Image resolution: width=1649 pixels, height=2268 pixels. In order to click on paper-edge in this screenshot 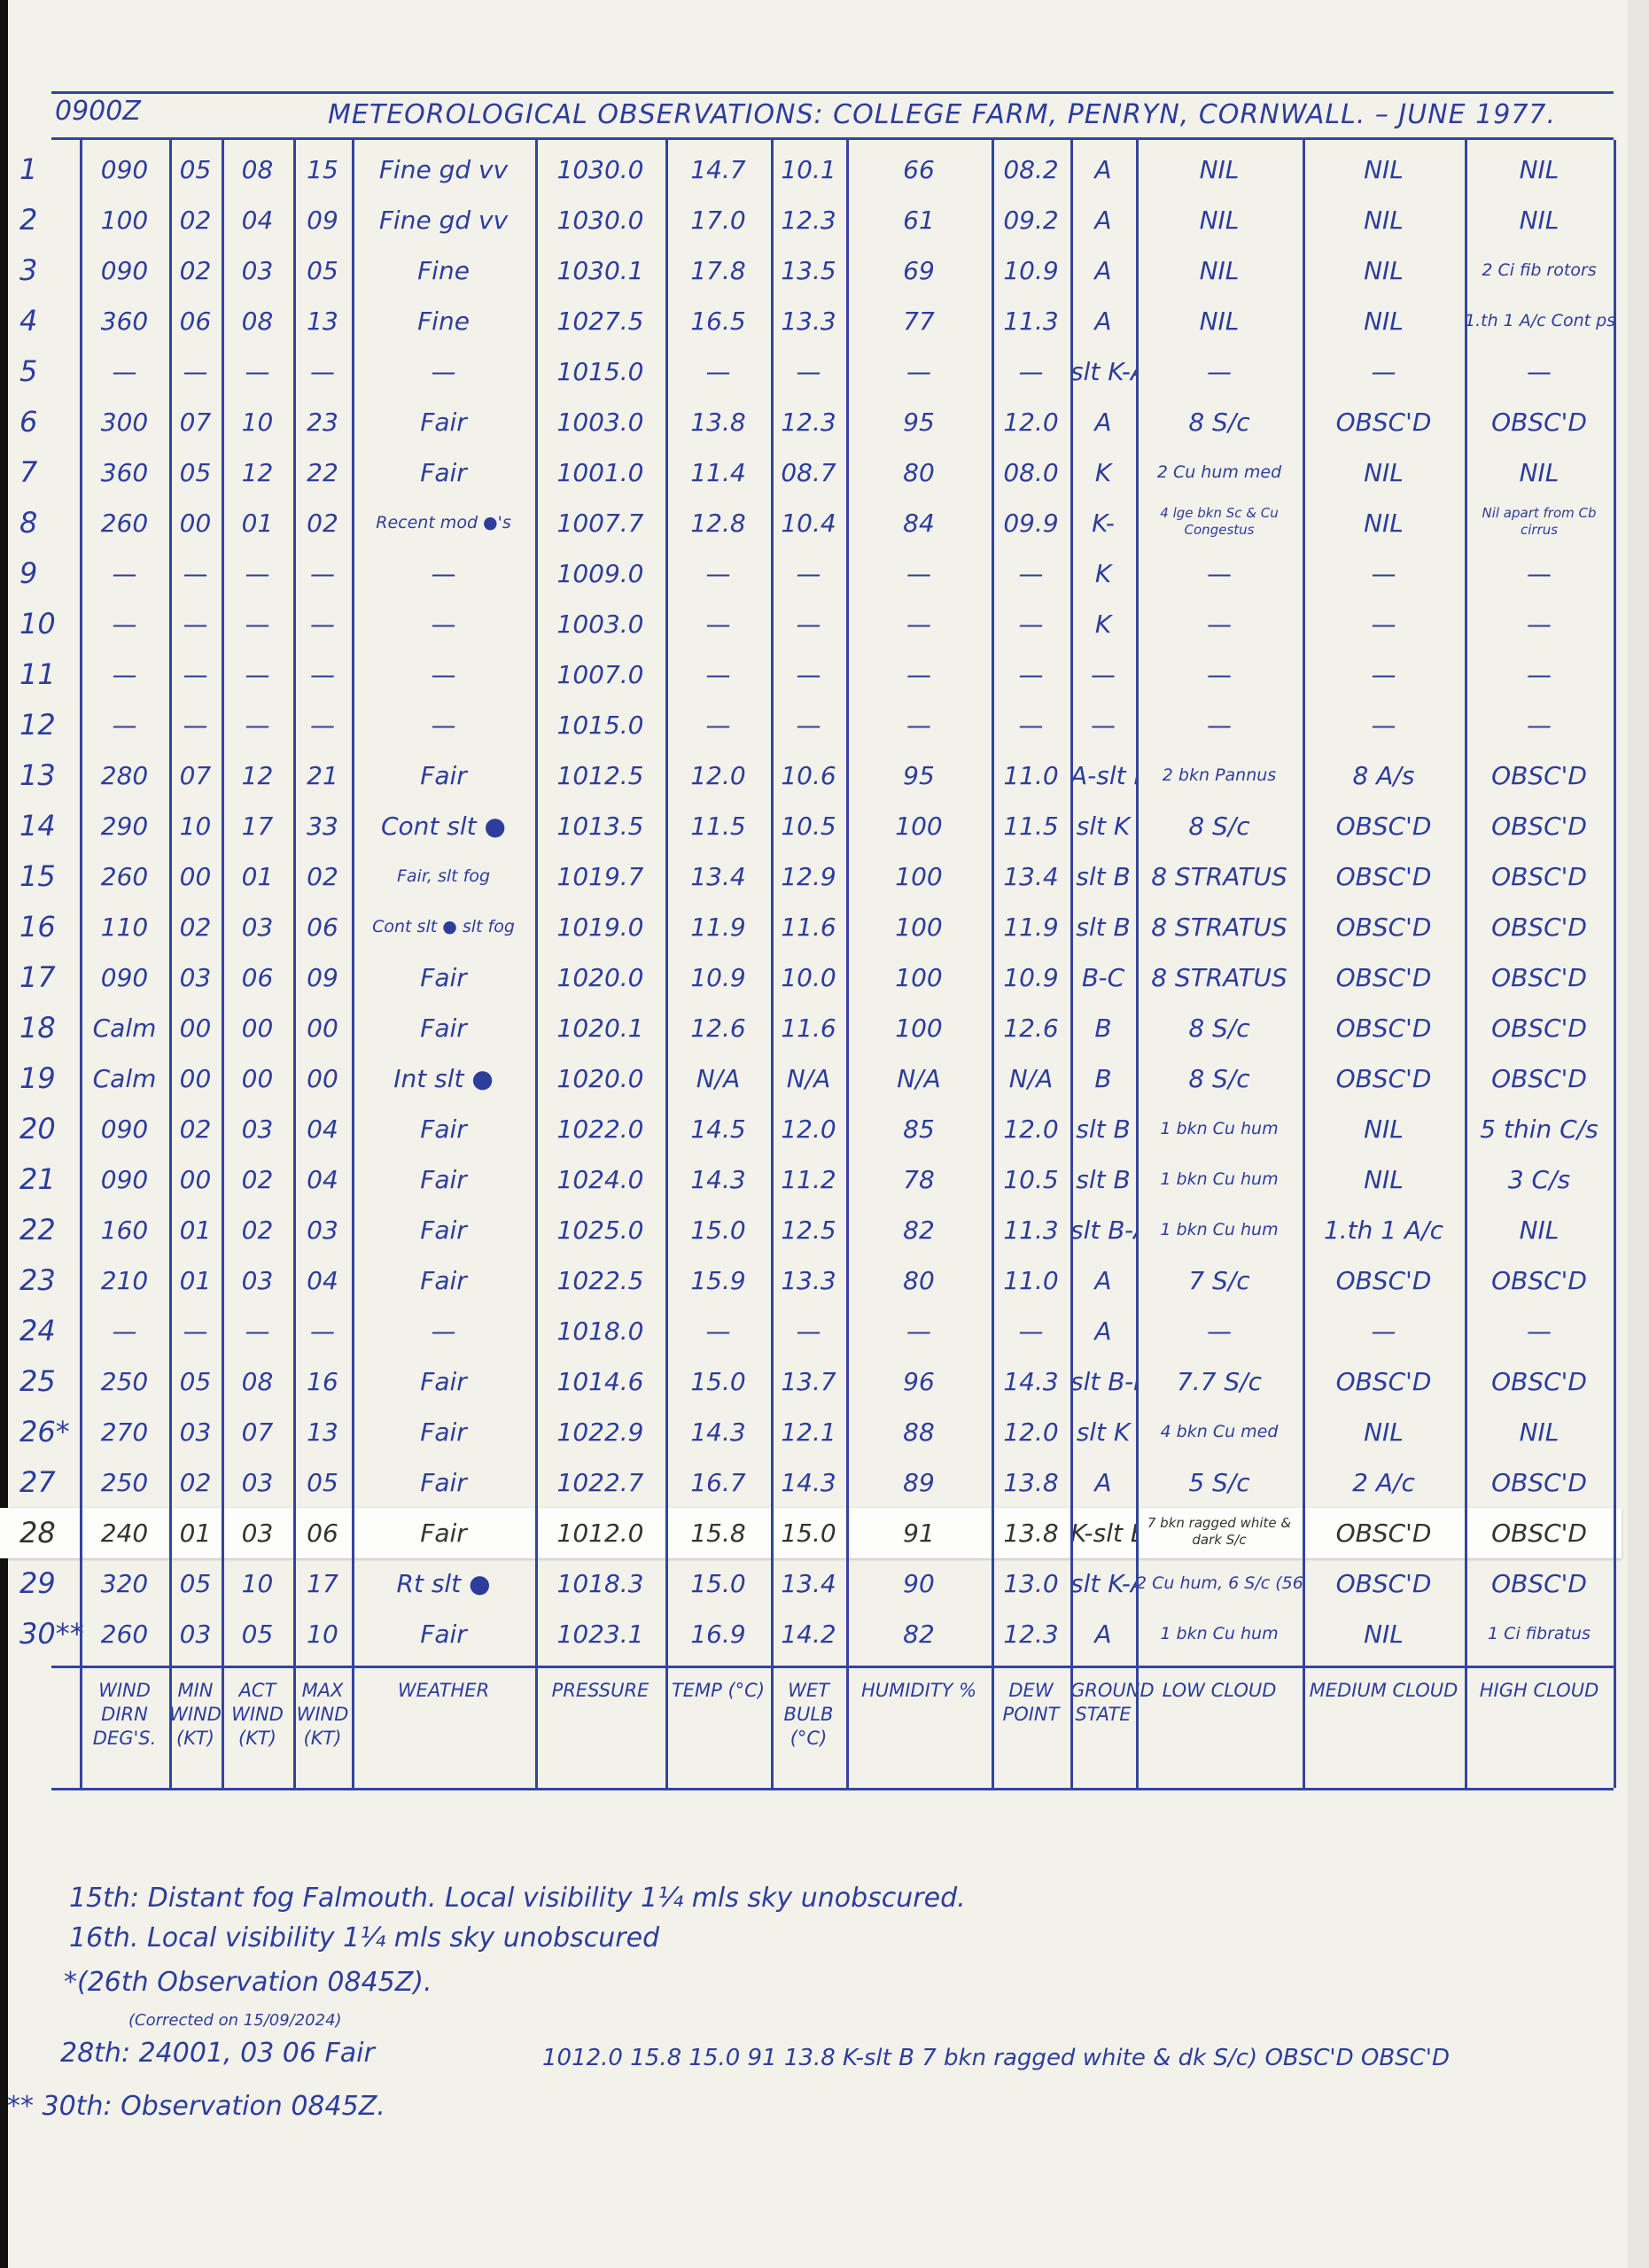, I will do `click(1638, 1134)`.